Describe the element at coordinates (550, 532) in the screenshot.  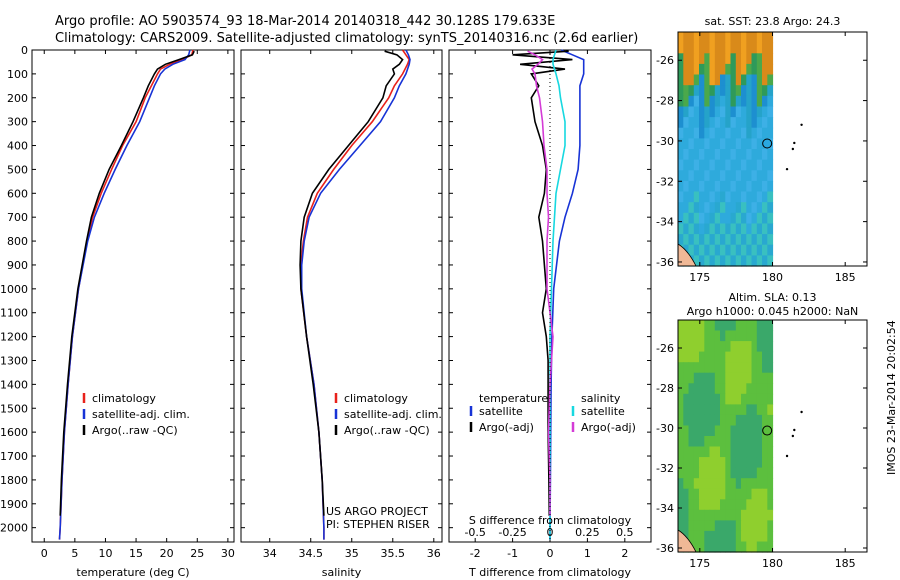
I see `s-tick-label: 0` at that location.